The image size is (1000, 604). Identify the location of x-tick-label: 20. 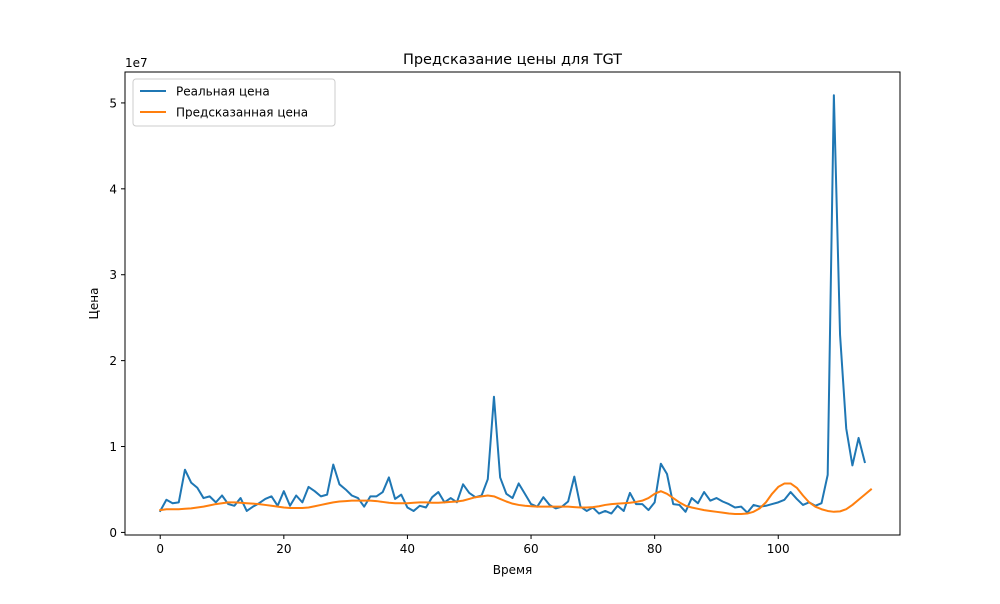
(283, 549).